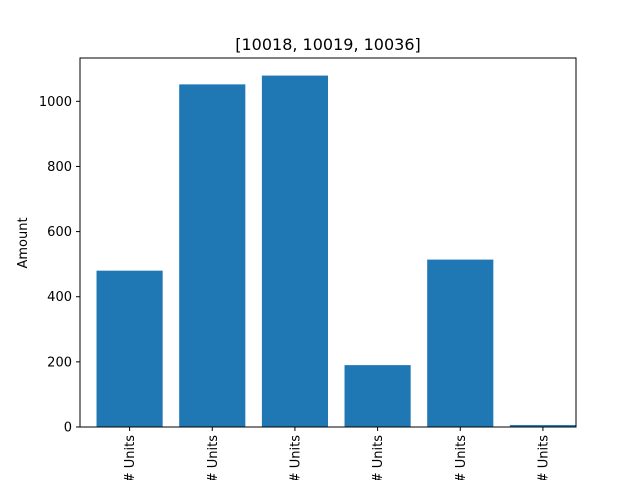 The height and width of the screenshot is (480, 640). What do you see at coordinates (295, 457) in the screenshot?
I see `x-tick-label-2: # Units` at bounding box center [295, 457].